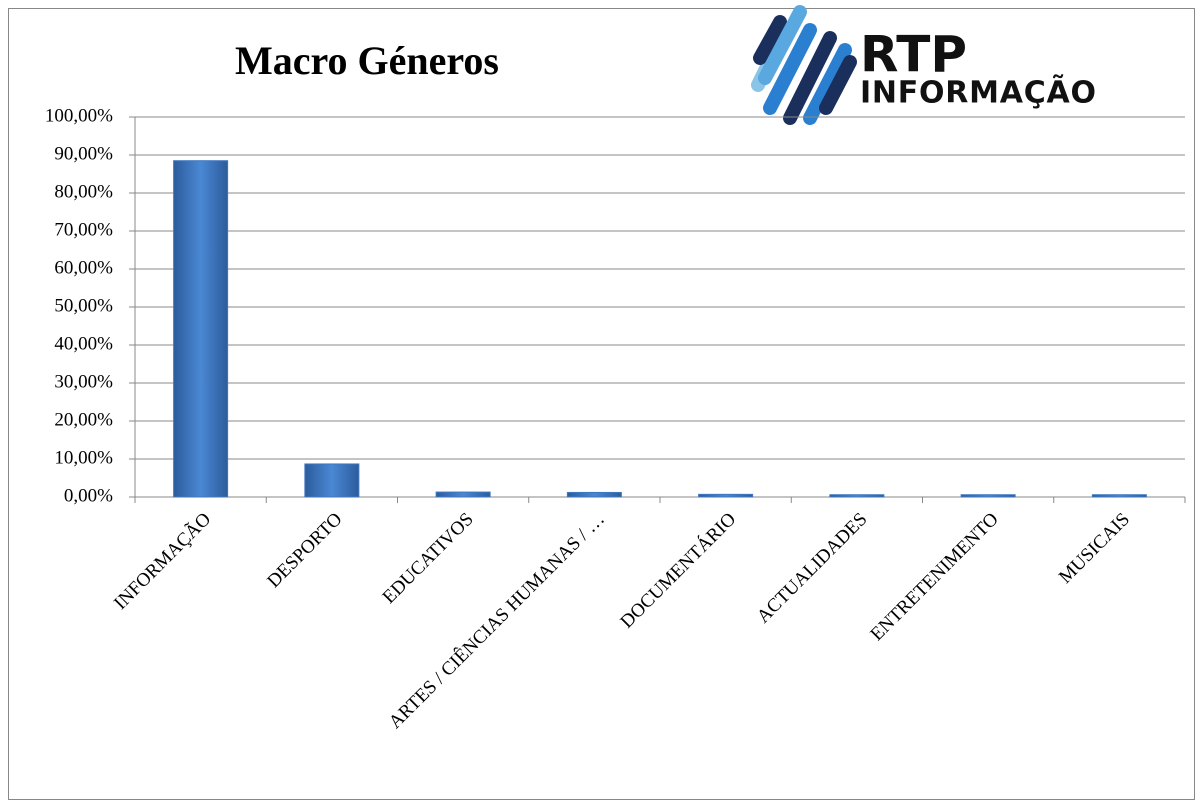 The image size is (1203, 807). What do you see at coordinates (83, 343) in the screenshot?
I see `y-tick-label: 40,00%` at bounding box center [83, 343].